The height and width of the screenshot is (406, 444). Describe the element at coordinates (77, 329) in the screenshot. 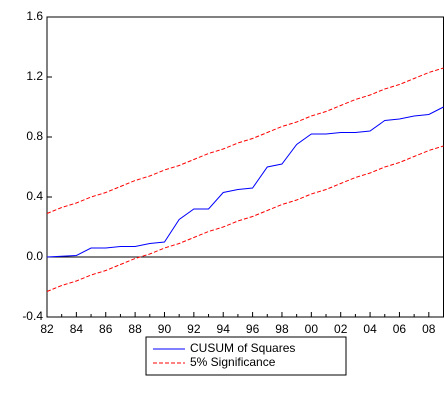

I see `x-tick-label: 84` at that location.